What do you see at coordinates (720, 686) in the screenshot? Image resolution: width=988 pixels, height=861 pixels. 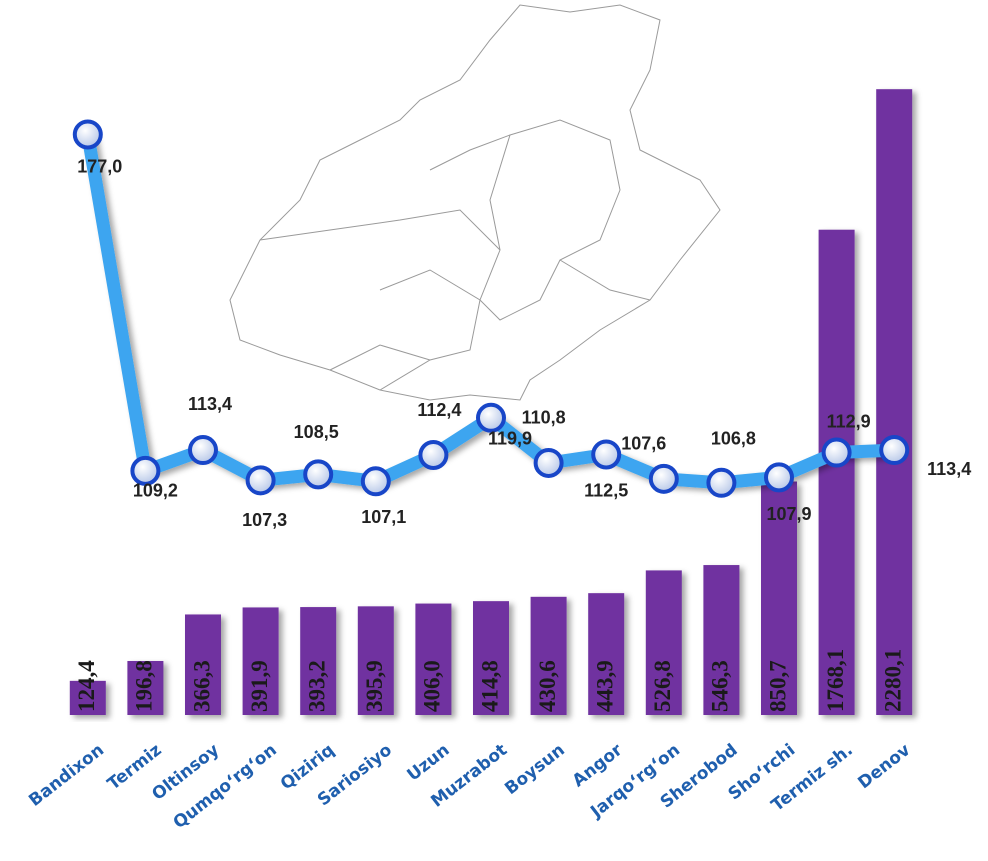 I see `bar-value-label: 546,3` at bounding box center [720, 686].